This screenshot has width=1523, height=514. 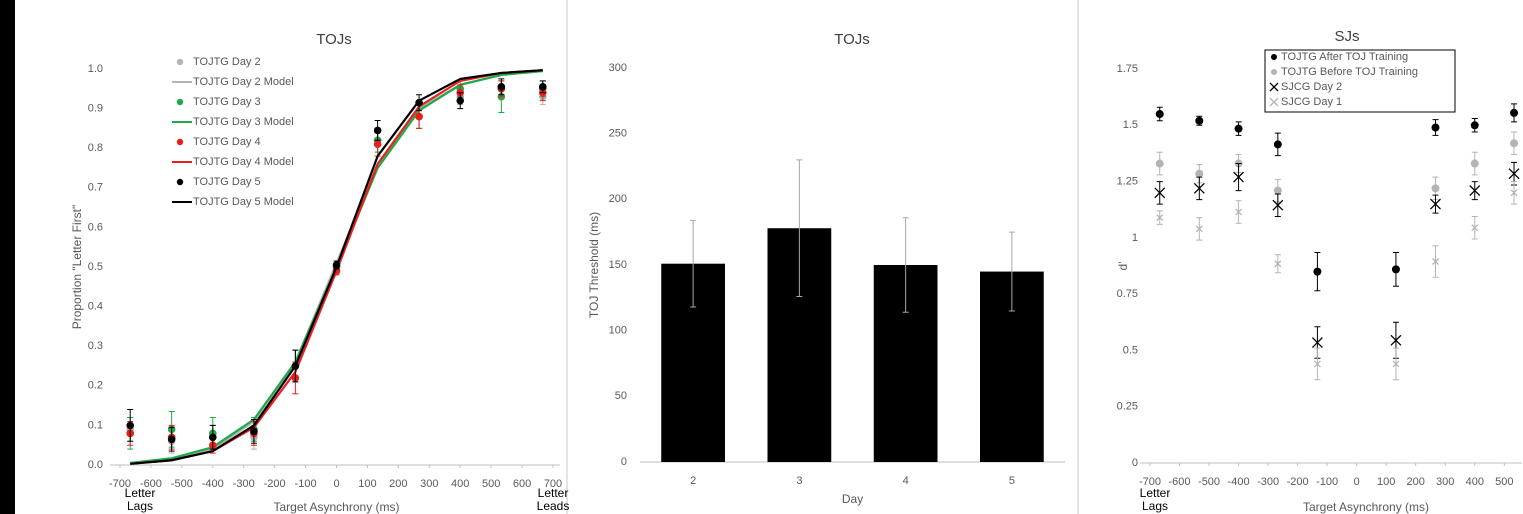 I want to click on x-tick-label: 2, so click(x=693, y=481).